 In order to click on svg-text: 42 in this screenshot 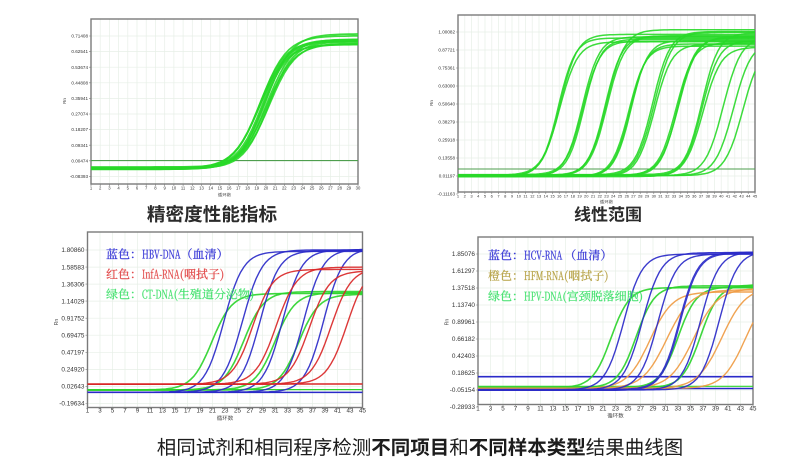, I will do `click(735, 196)`.